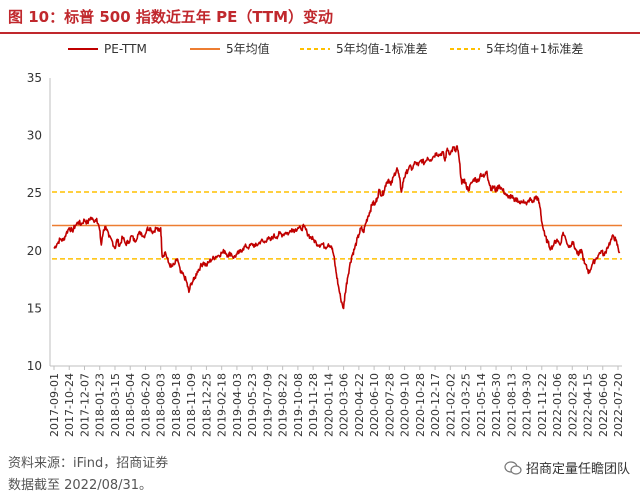 The height and width of the screenshot is (498, 640). I want to click on x-tick-label: 2020-07-28, so click(389, 405).